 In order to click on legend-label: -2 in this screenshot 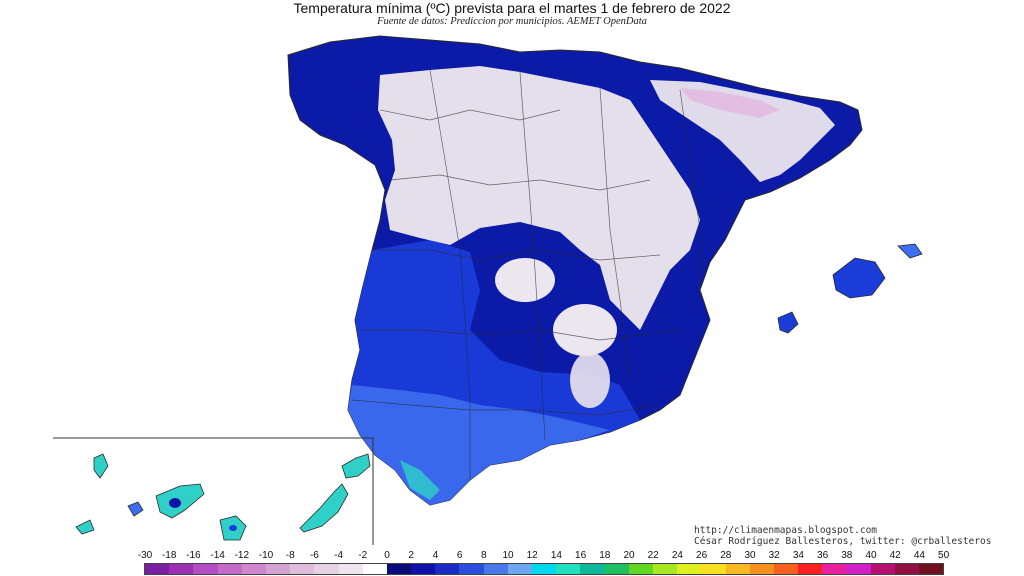, I will do `click(363, 555)`.